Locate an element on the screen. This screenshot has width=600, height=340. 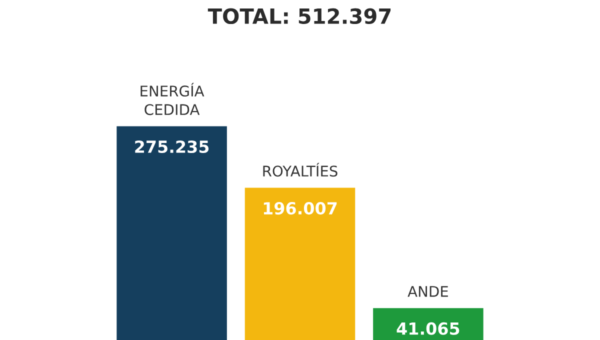
chart-title: TOTAL: 512.397 is located at coordinates (299, 16).